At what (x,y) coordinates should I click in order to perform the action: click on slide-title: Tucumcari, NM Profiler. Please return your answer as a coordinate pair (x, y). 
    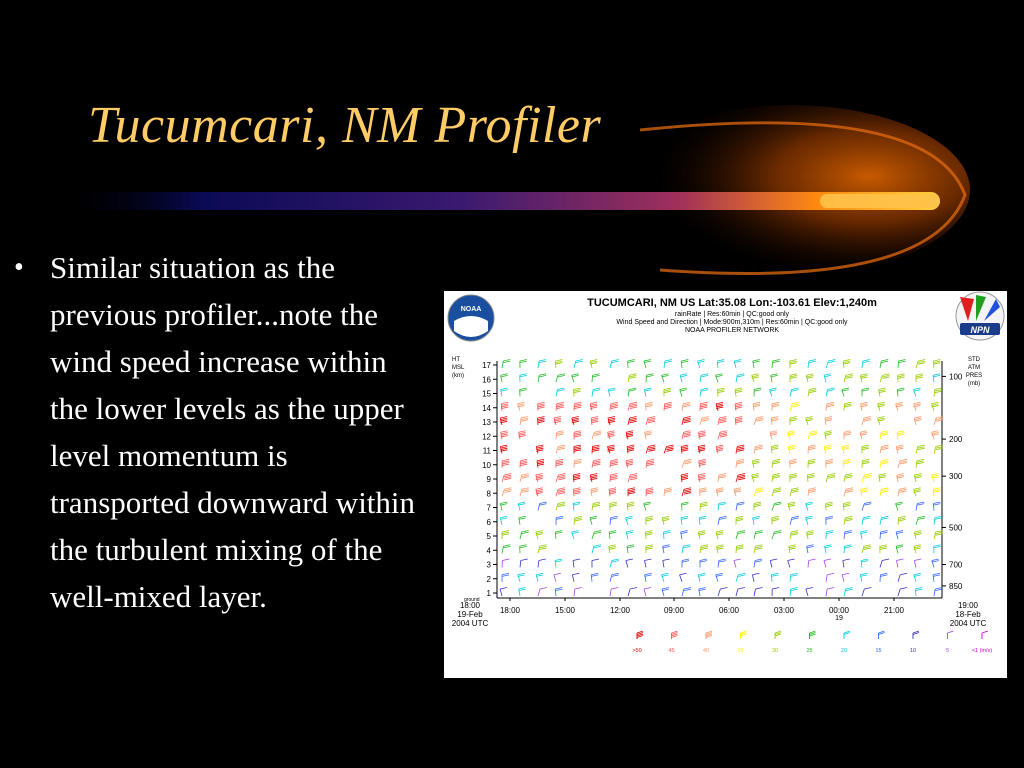
    Looking at the image, I should click on (345, 125).